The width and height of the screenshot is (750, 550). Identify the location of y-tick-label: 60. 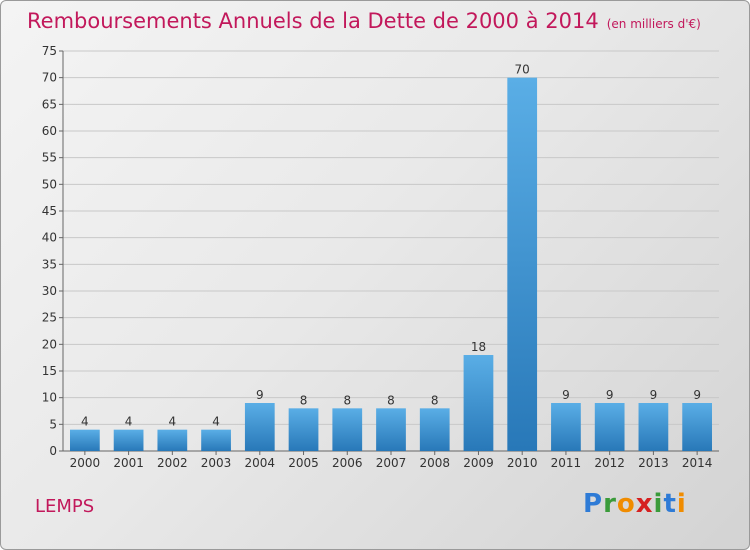
(49, 131).